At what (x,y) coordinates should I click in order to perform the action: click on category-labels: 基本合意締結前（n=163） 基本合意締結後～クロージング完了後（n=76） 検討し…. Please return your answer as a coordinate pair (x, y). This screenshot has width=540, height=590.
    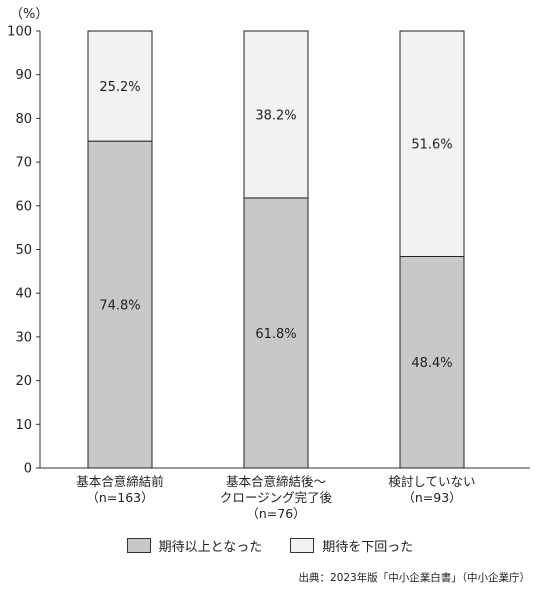
    Looking at the image, I should click on (275, 497).